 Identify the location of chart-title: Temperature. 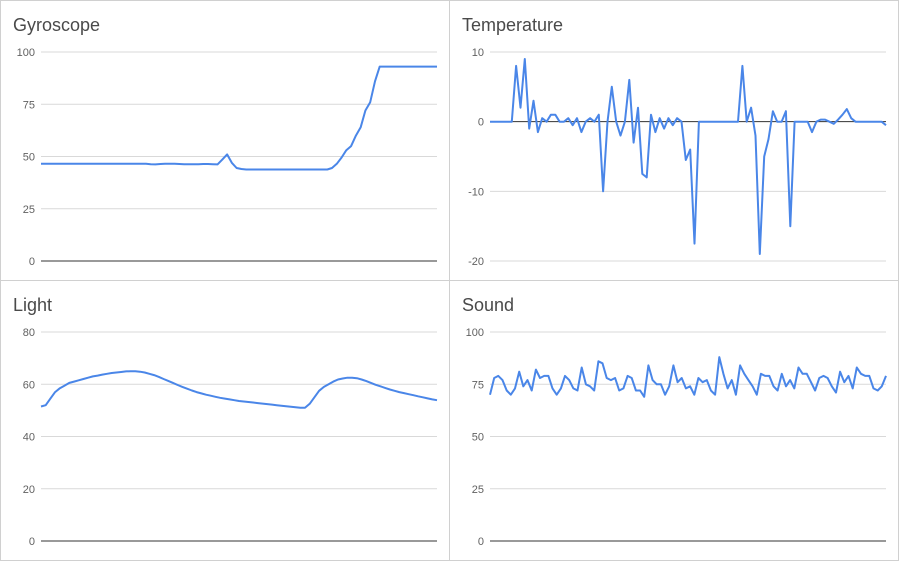
(513, 25).